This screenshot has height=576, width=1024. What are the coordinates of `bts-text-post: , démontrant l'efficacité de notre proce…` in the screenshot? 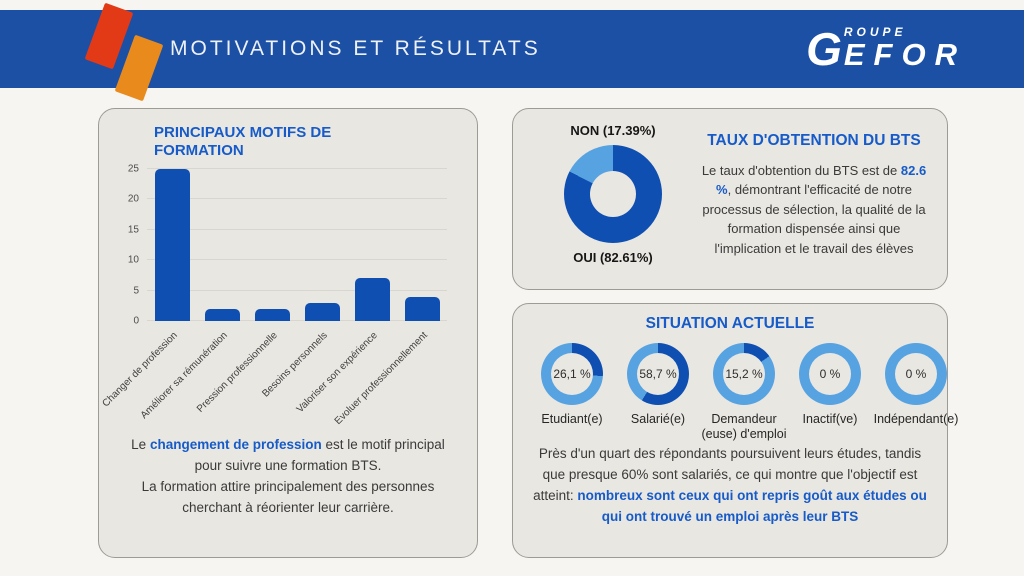 It's located at (814, 219).